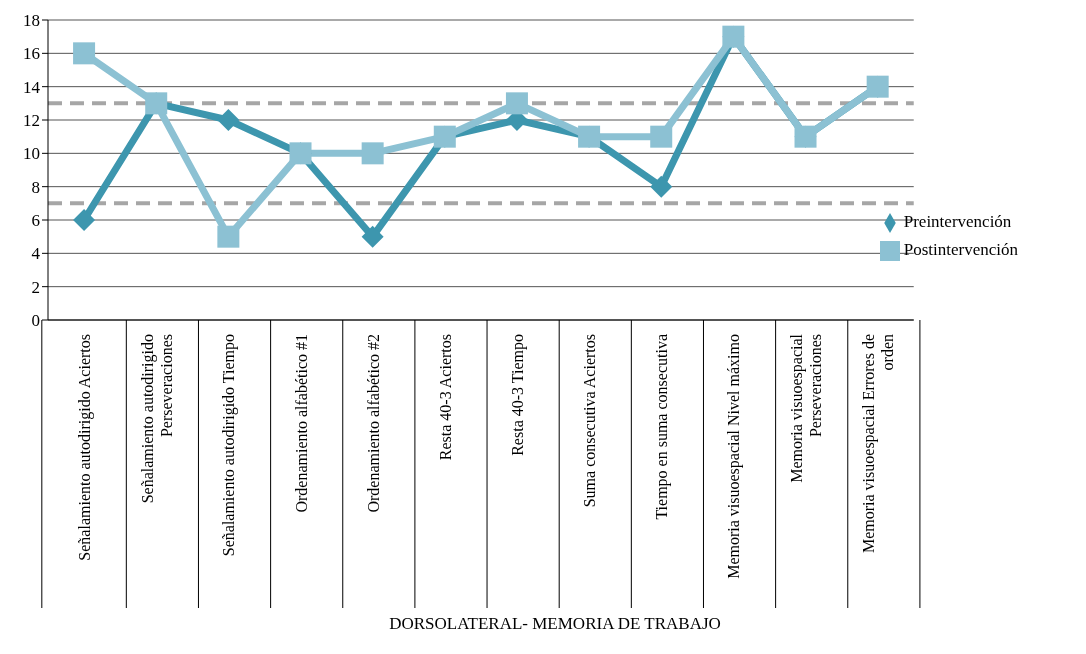 This screenshot has height=654, width=1086. I want to click on x-tick-label: Resta 40-3 Tiempo, so click(517, 395).